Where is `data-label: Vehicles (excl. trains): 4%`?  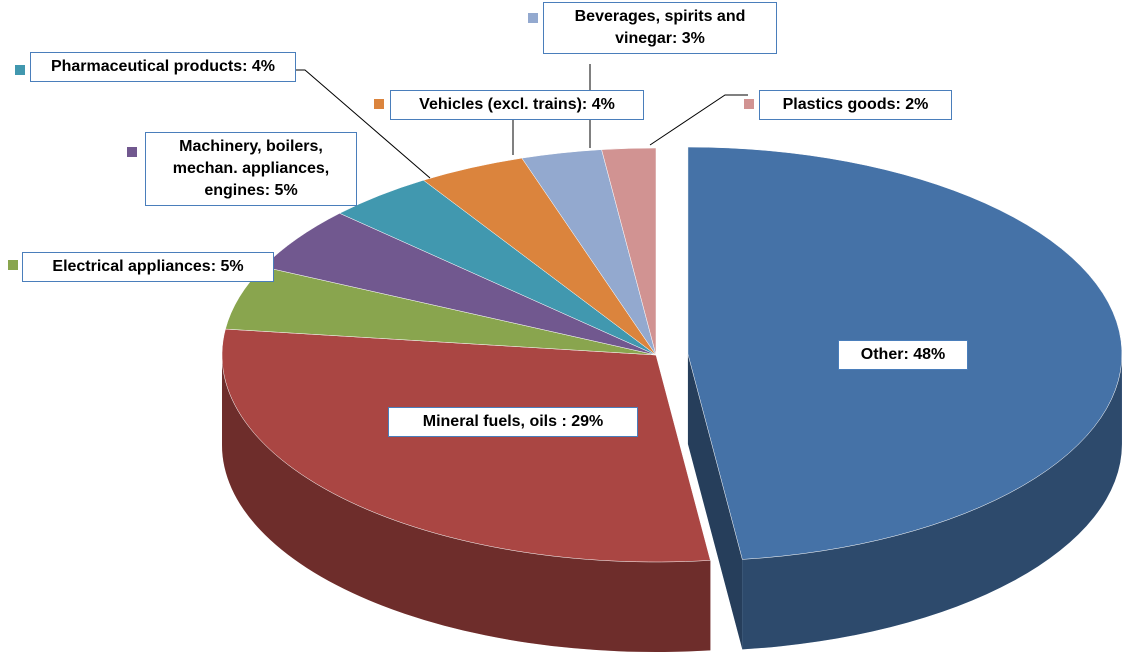
data-label: Vehicles (excl. trains): 4% is located at coordinates (517, 105).